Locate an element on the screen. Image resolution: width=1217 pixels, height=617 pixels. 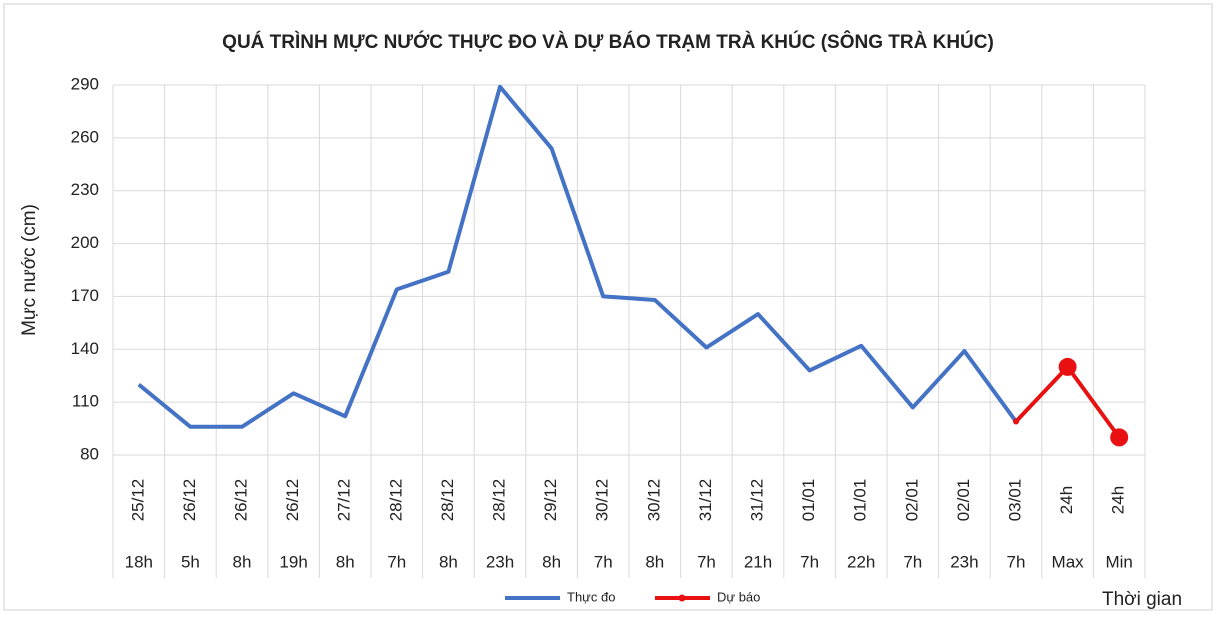
y-tick-label: 170 is located at coordinates (85, 295).